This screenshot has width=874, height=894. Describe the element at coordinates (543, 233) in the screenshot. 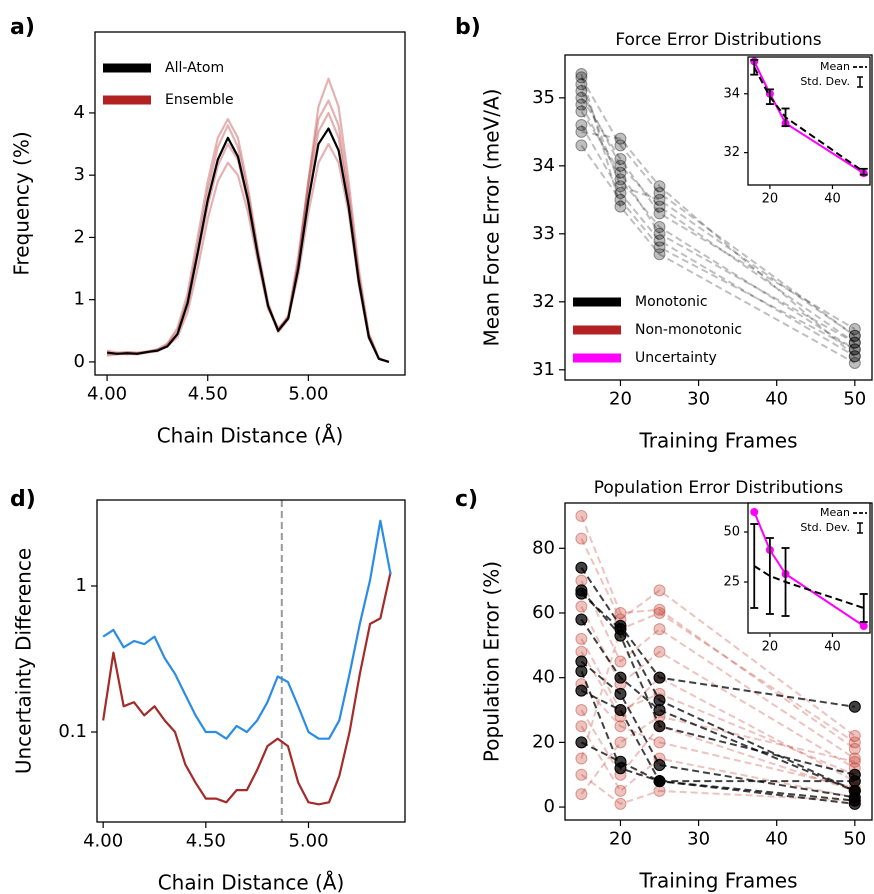

I see `y-tick-label: 33` at that location.